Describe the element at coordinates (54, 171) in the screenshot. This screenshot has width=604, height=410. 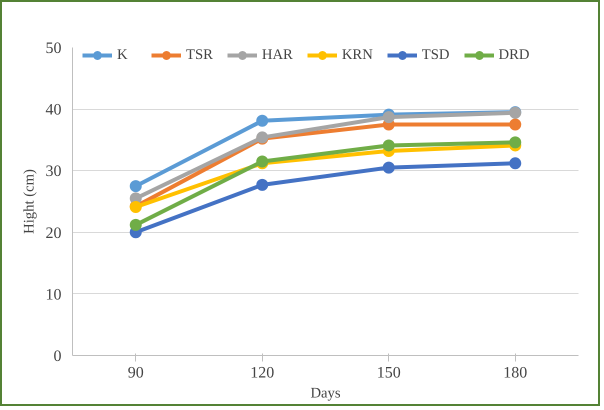
I see `y-tick-label: 30` at that location.